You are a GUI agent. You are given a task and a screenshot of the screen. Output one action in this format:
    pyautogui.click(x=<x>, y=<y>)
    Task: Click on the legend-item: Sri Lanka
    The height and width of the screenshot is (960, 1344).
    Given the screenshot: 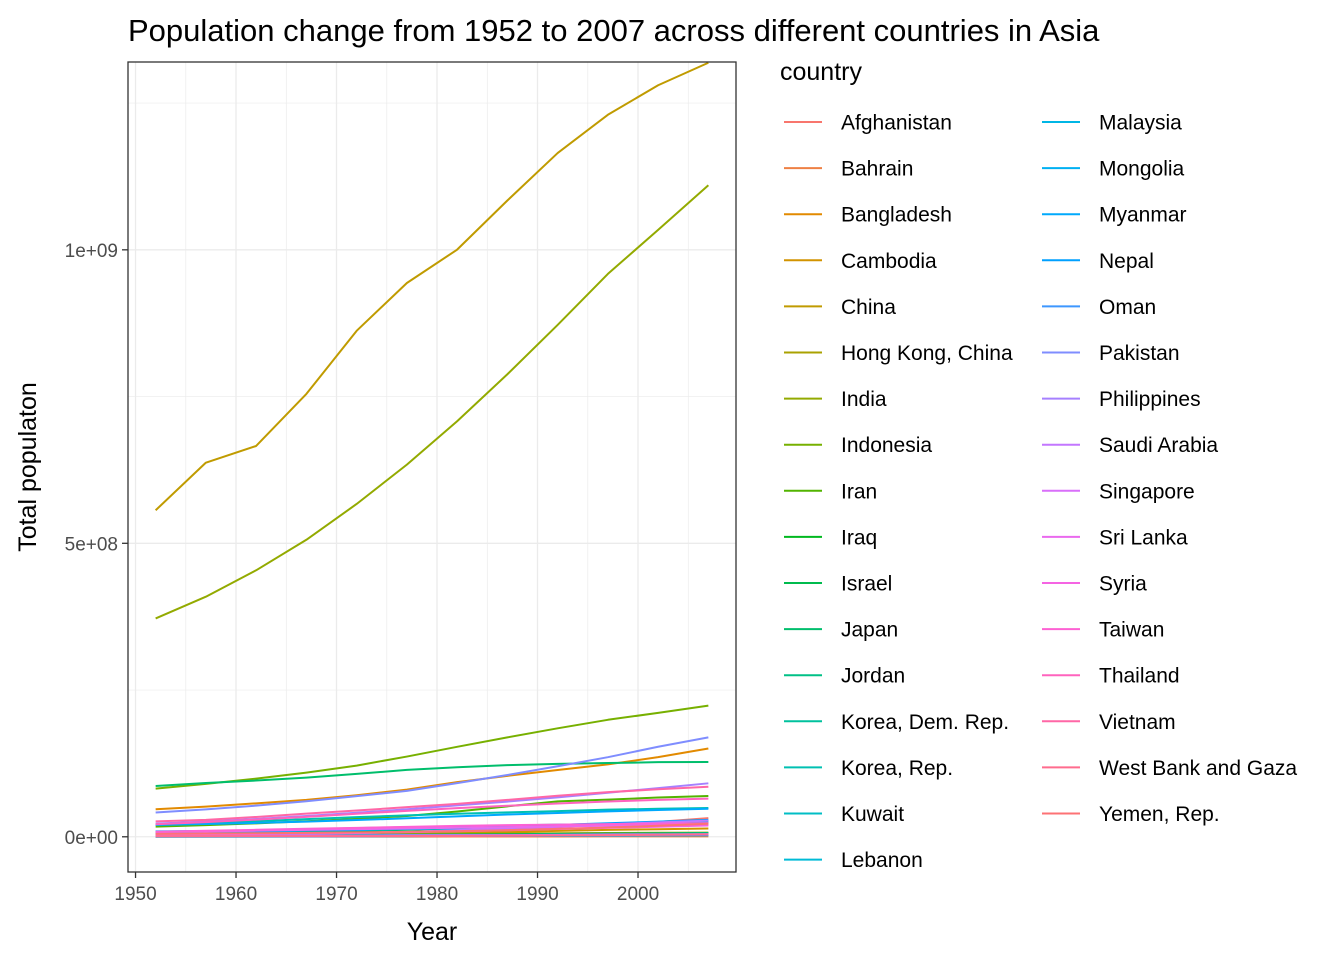 What is the action you would take?
    pyautogui.click(x=1115, y=537)
    